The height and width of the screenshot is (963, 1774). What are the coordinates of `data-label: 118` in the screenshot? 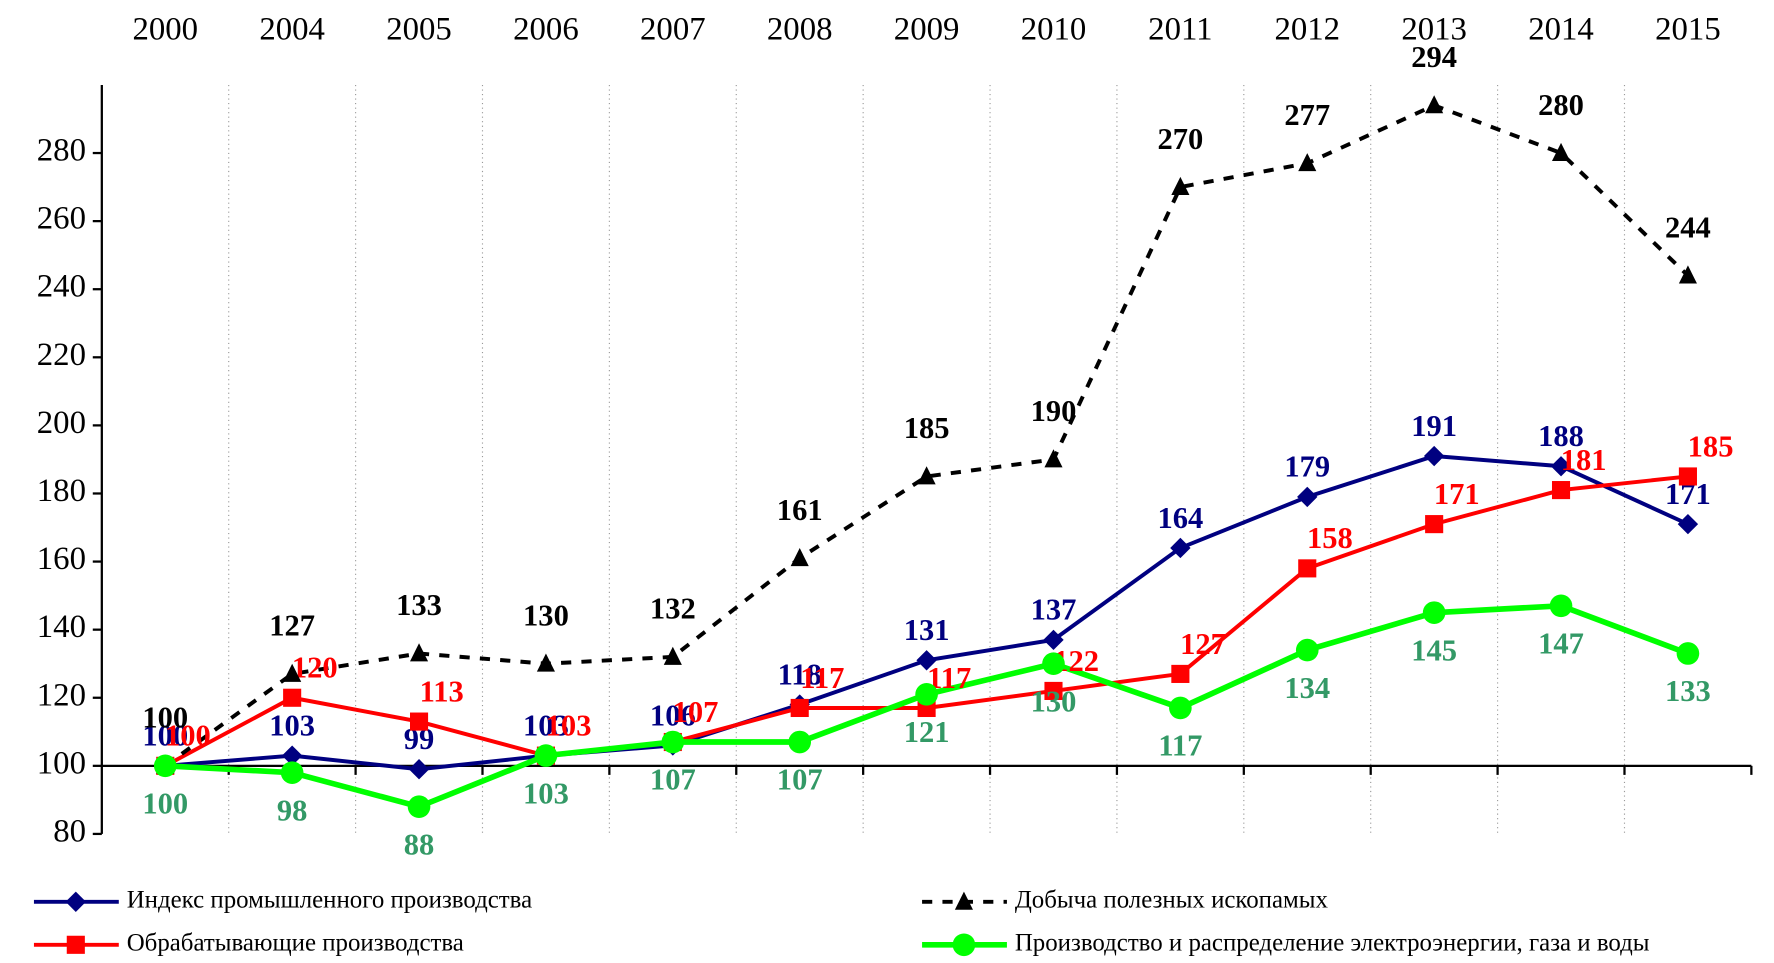 It's located at (800, 674).